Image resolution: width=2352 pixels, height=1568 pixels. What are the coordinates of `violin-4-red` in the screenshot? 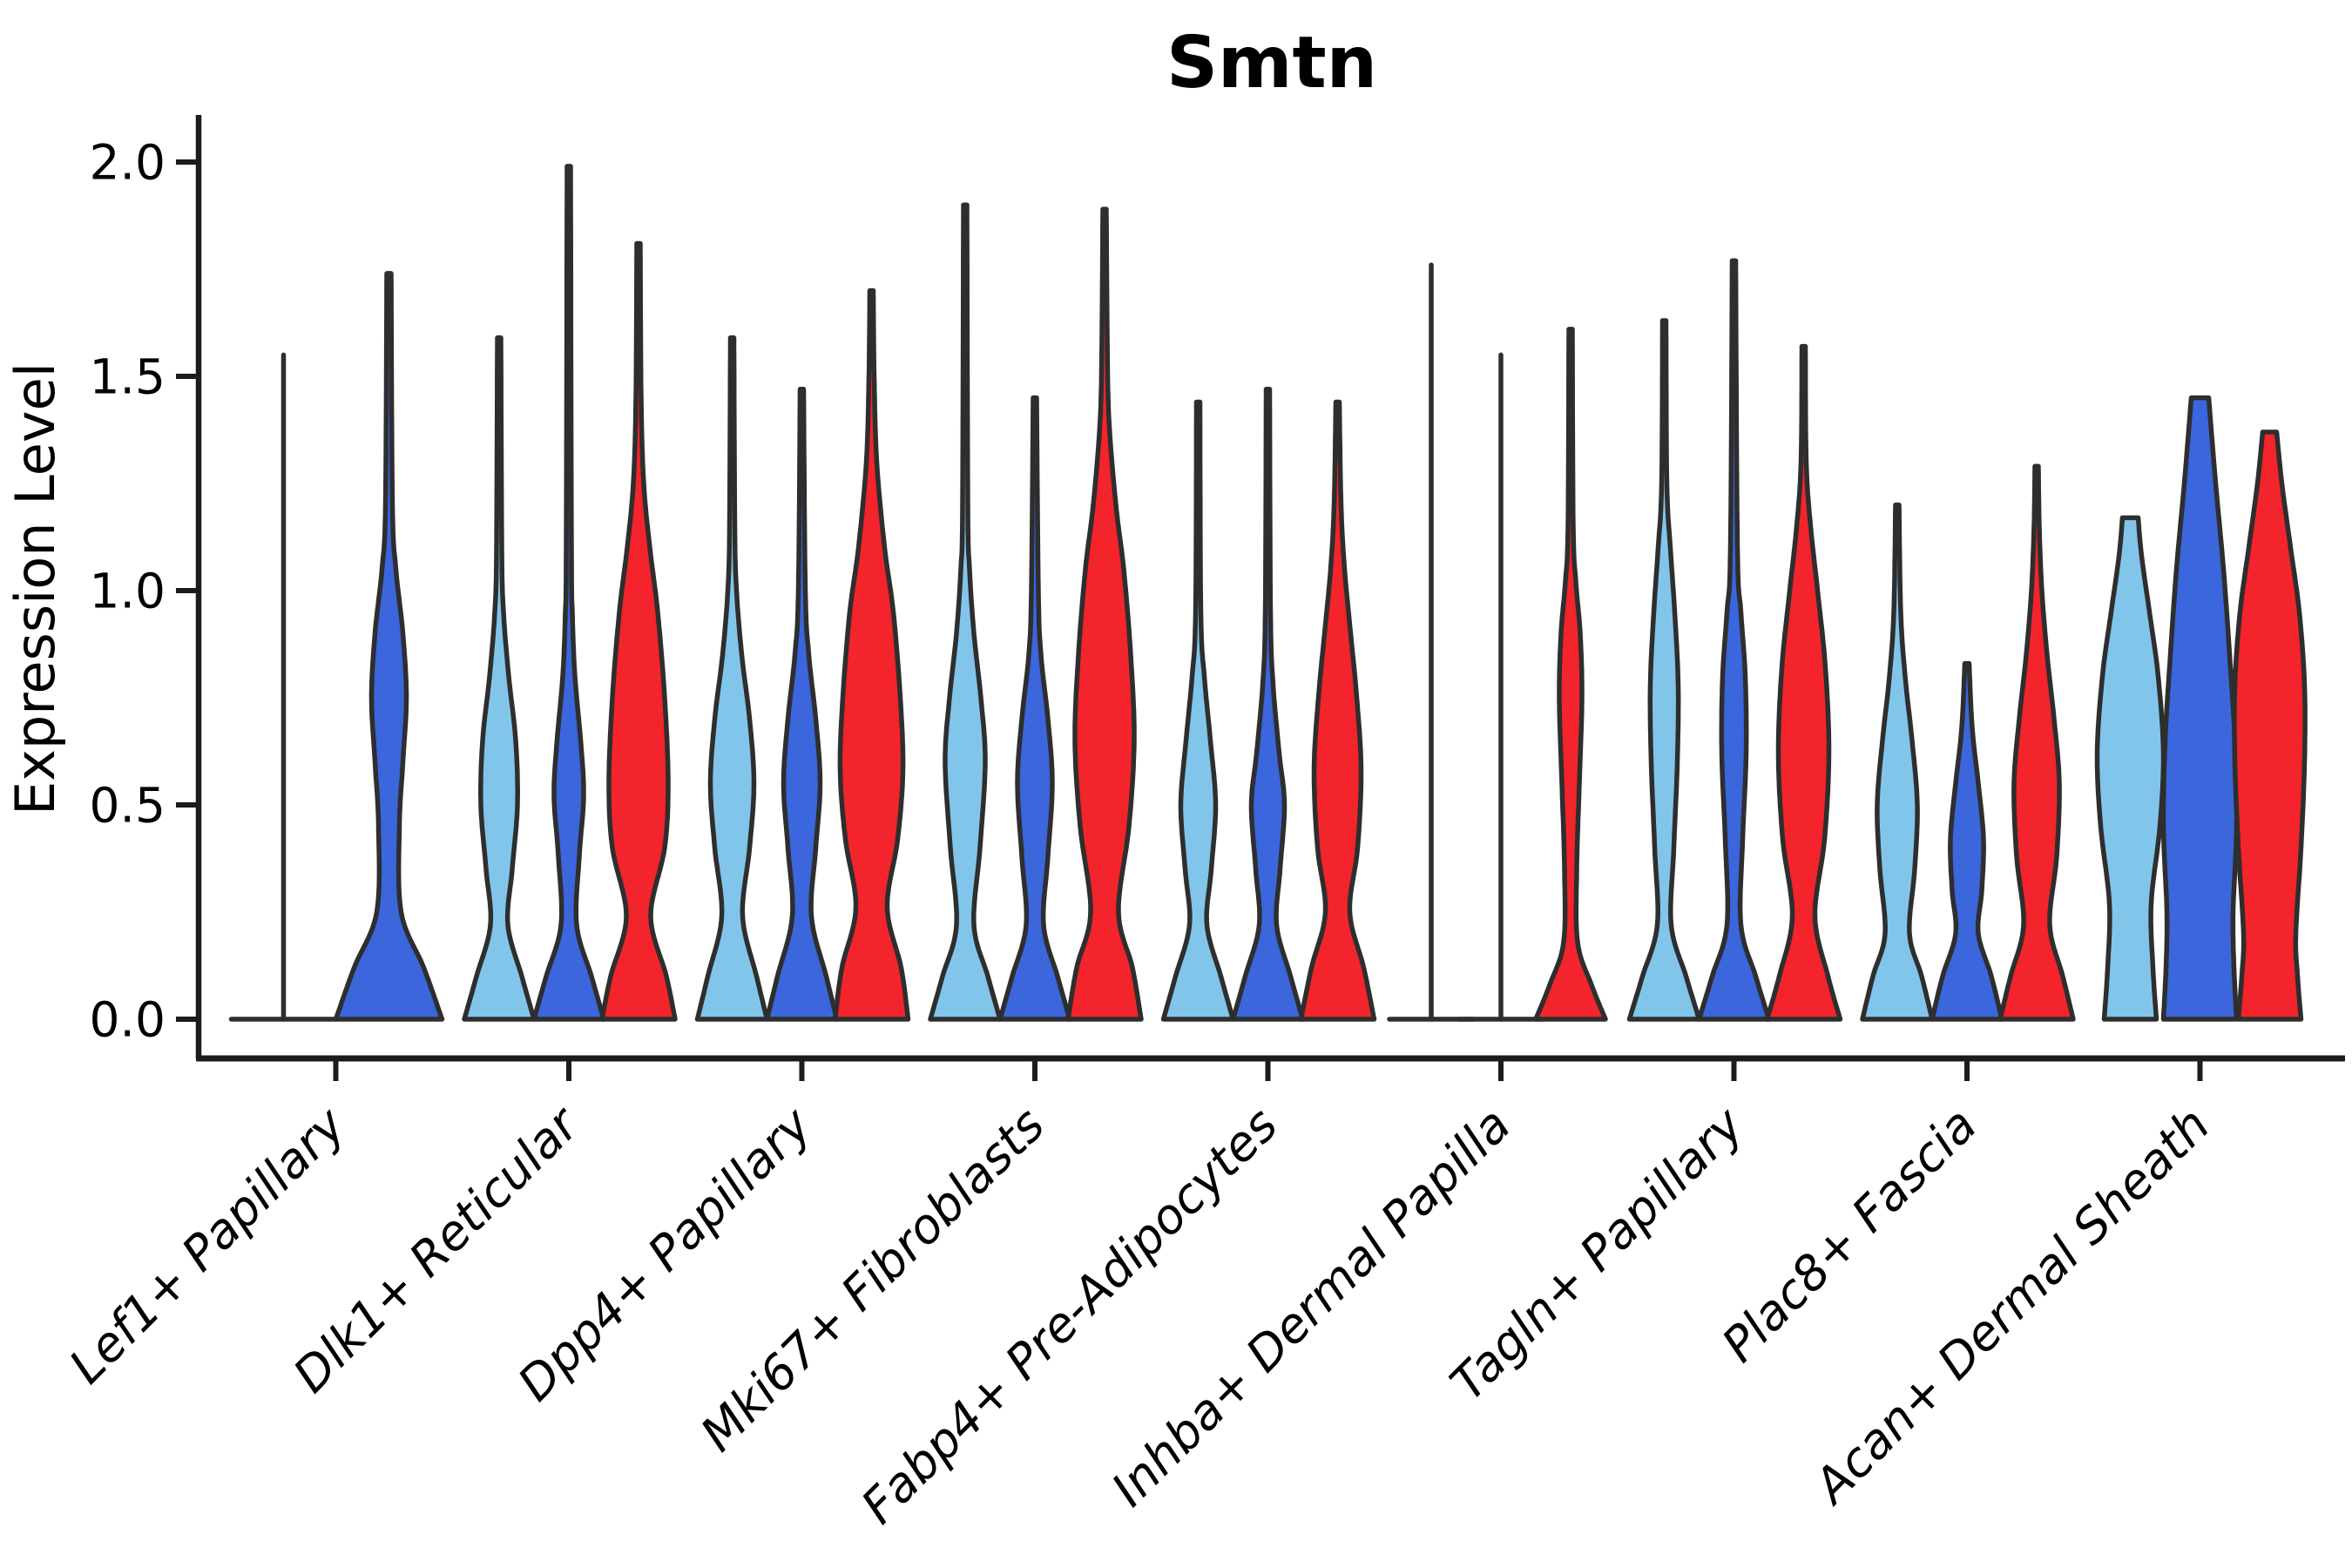 It's located at (1337, 710).